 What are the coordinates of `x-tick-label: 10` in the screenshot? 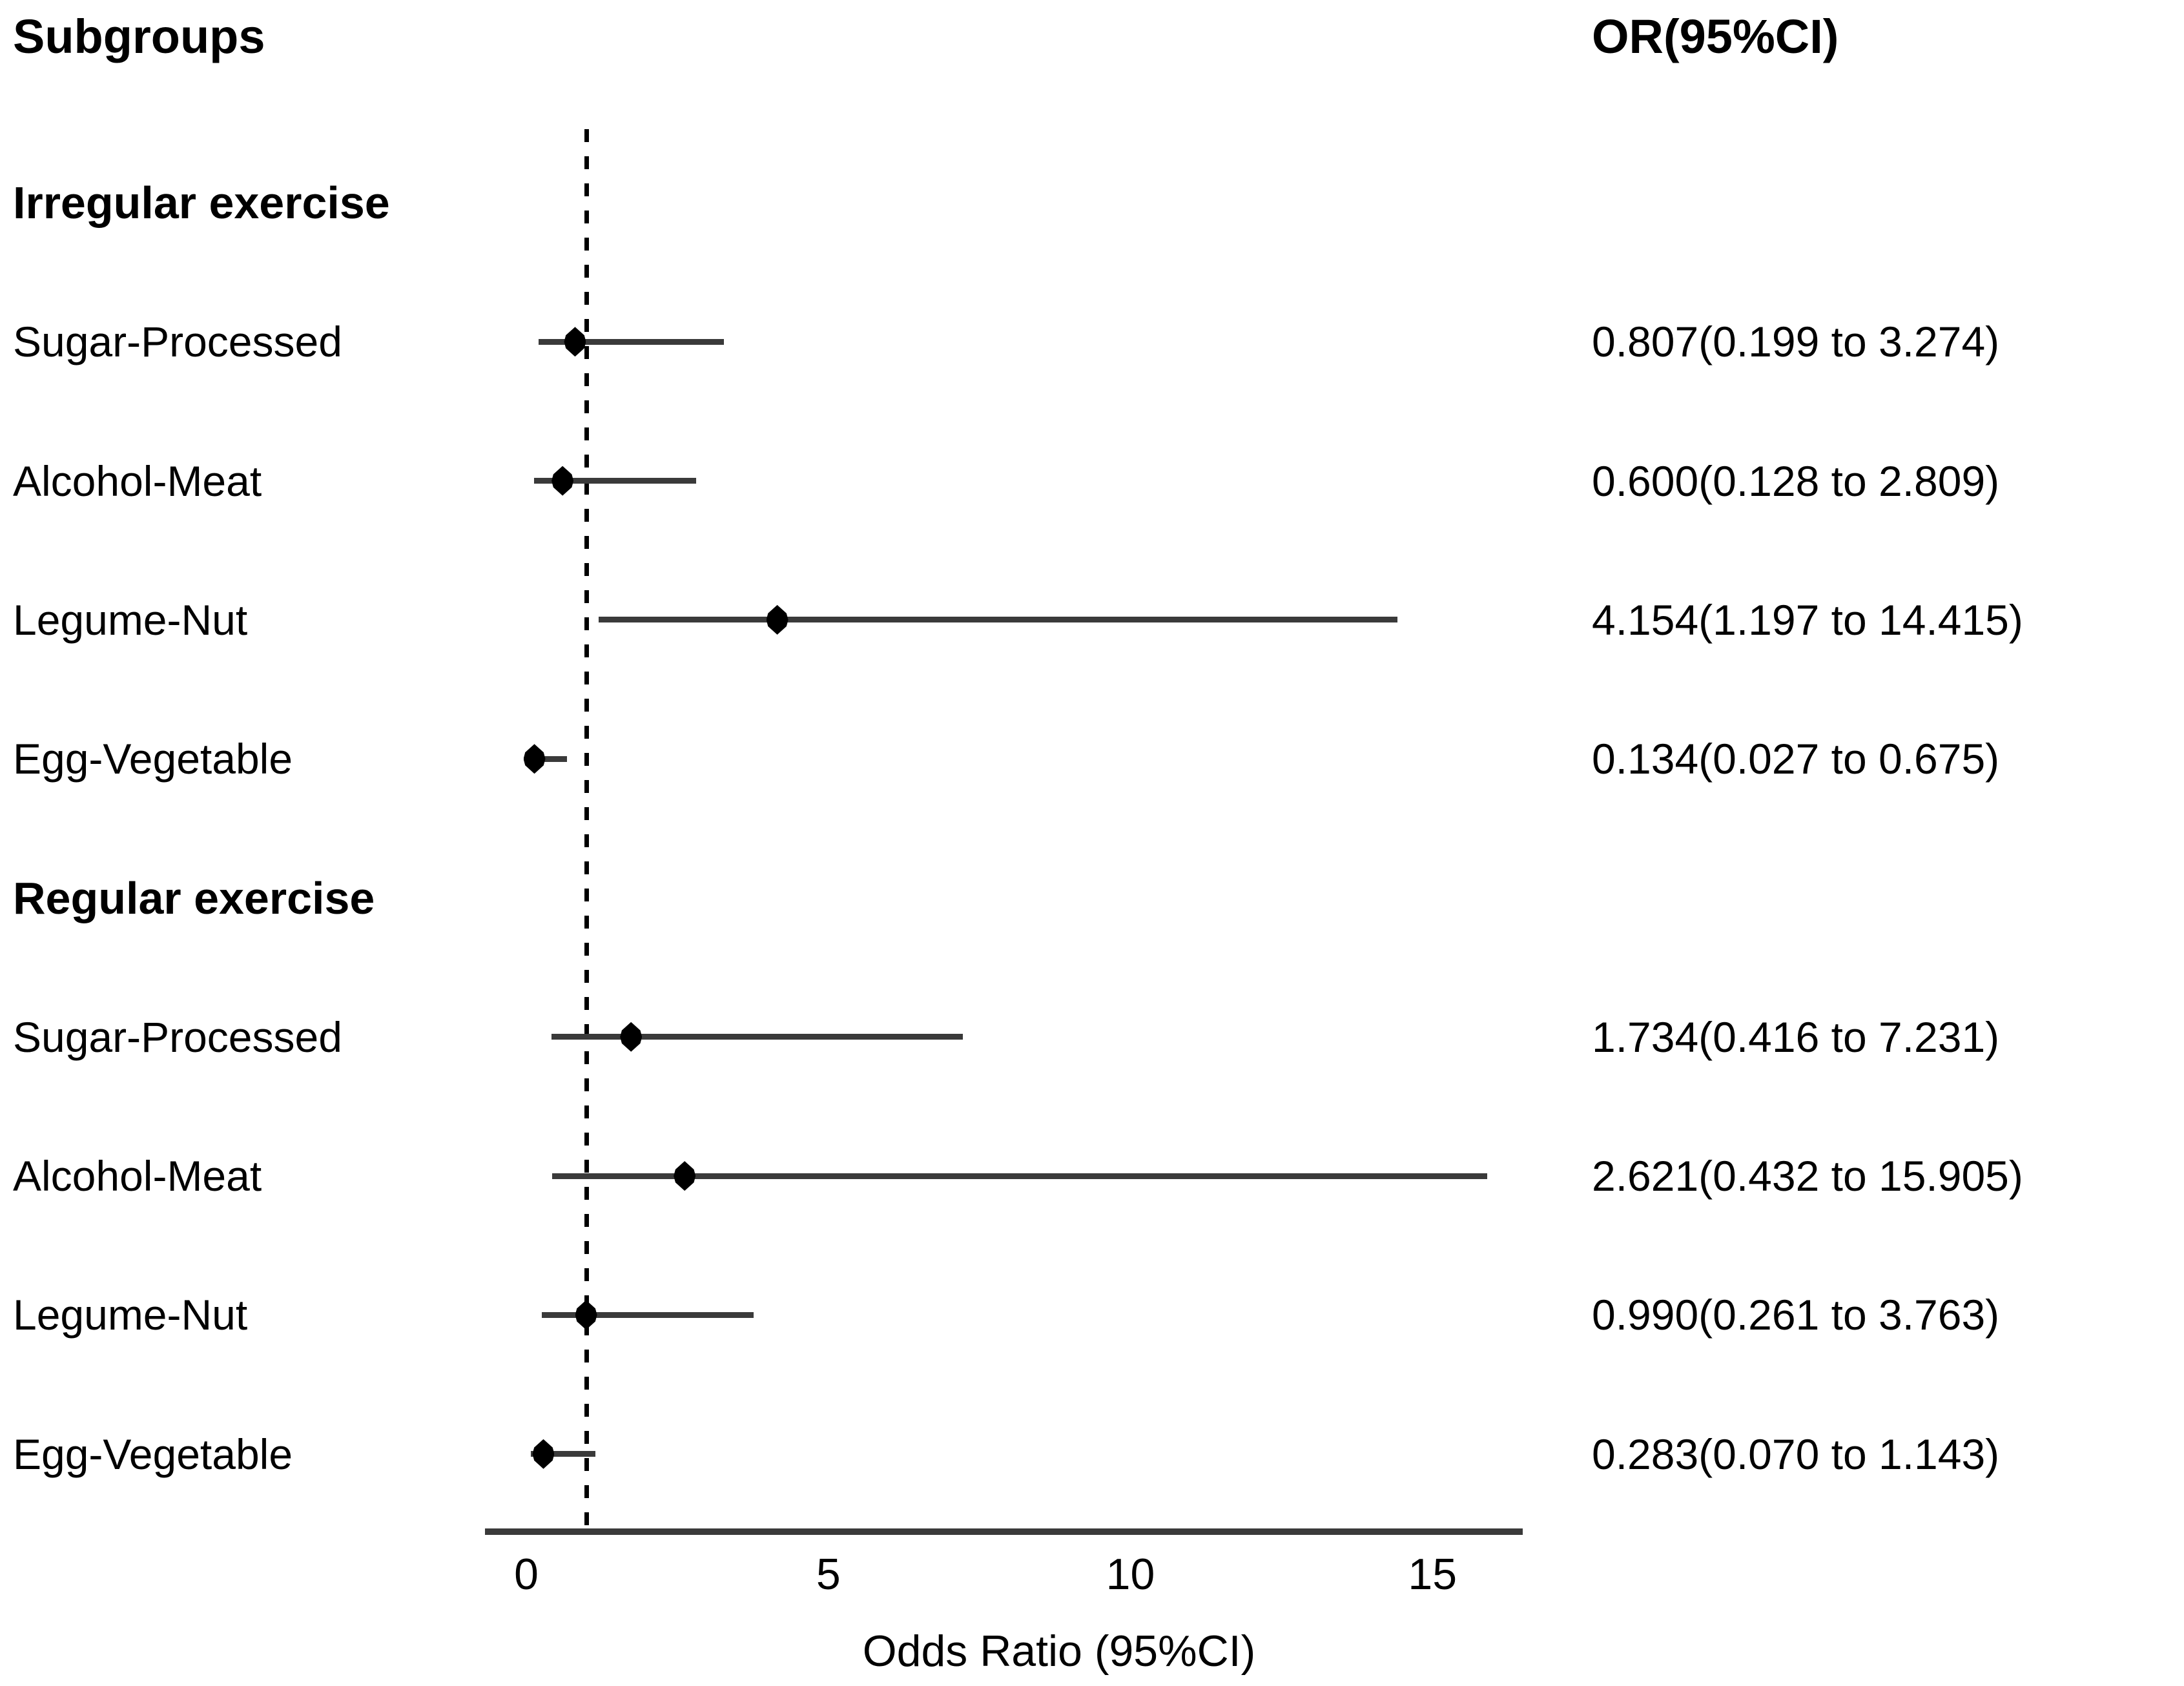 It's located at (1130, 1574).